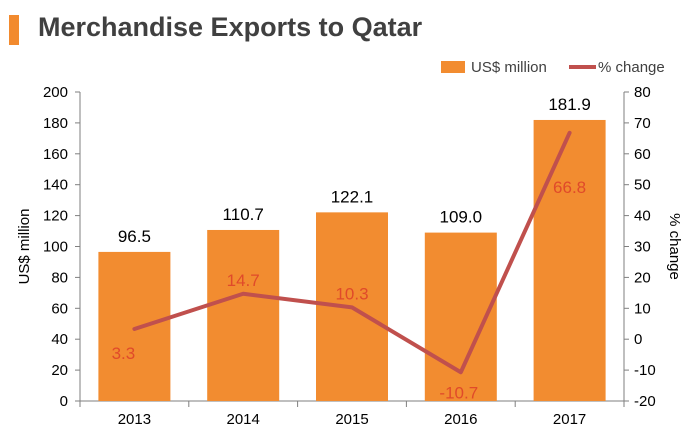 This screenshot has width=699, height=446. What do you see at coordinates (351, 293) in the screenshot?
I see `line-value-label: 10.3` at bounding box center [351, 293].